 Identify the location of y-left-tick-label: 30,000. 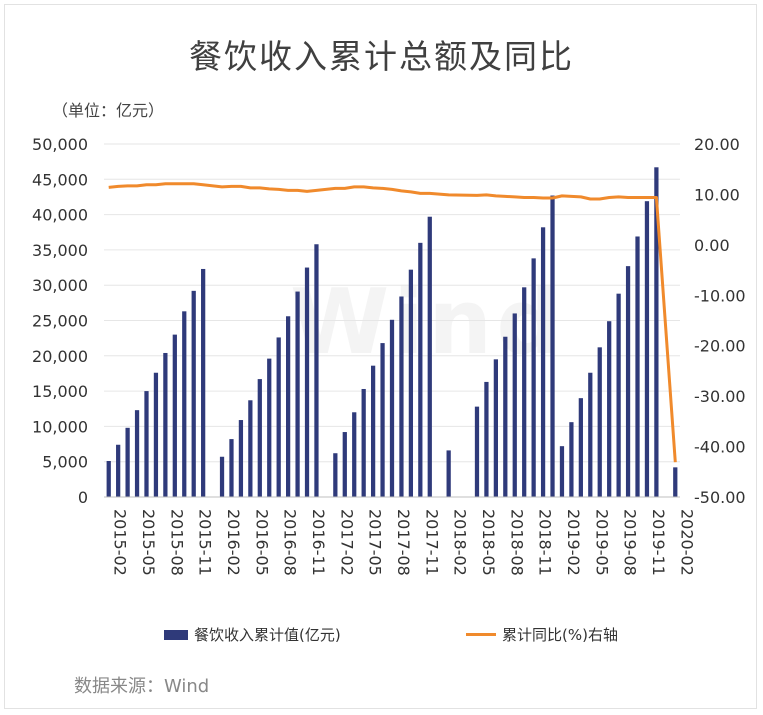
(60, 285).